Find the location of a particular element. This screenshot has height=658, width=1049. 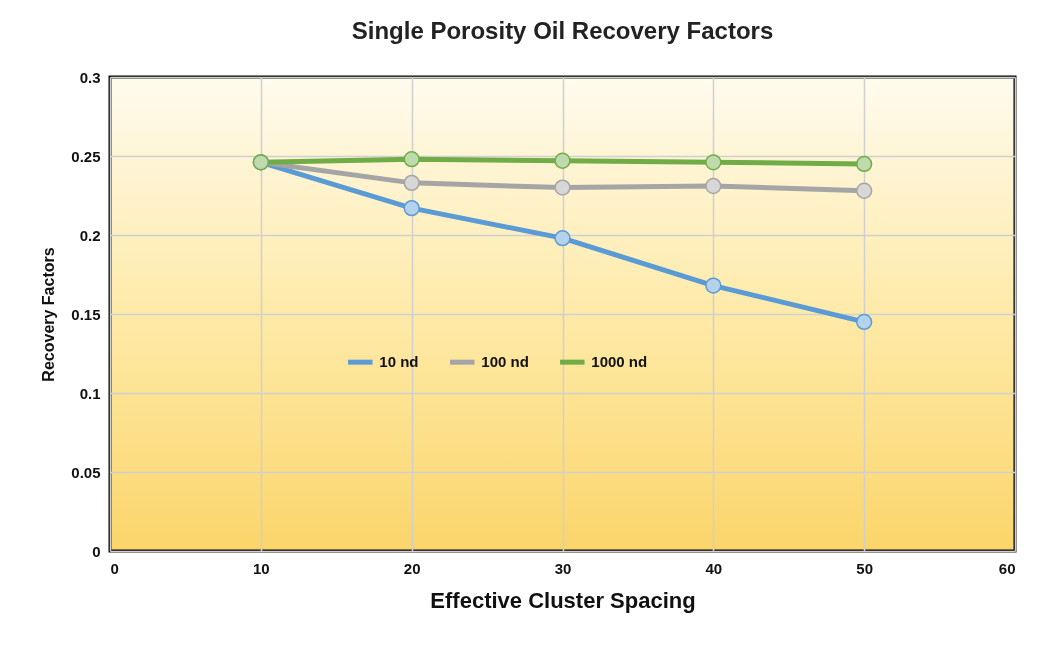

y-tick-label: 0.2 is located at coordinates (90, 235).